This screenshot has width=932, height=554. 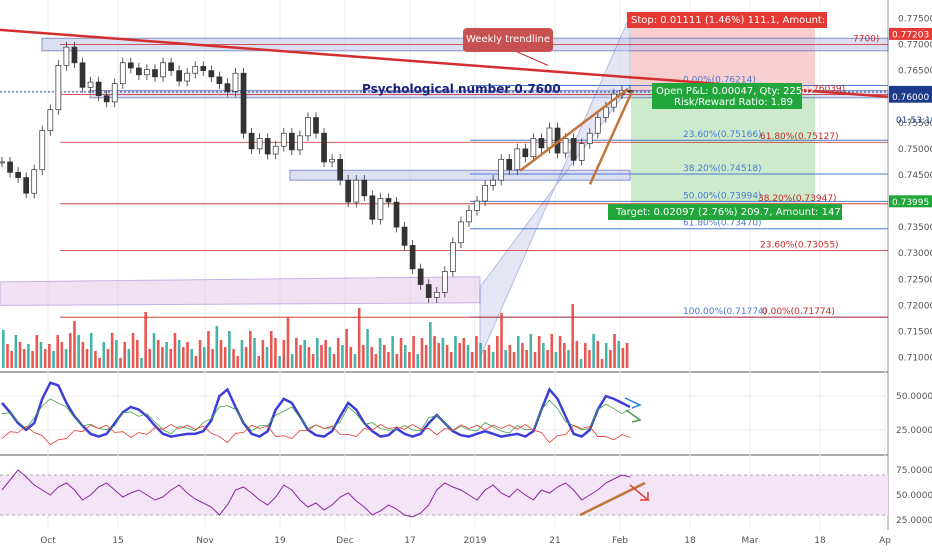 What do you see at coordinates (797, 199) in the screenshot?
I see `red-fib-level-label: 38.20%(0.73947)` at bounding box center [797, 199].